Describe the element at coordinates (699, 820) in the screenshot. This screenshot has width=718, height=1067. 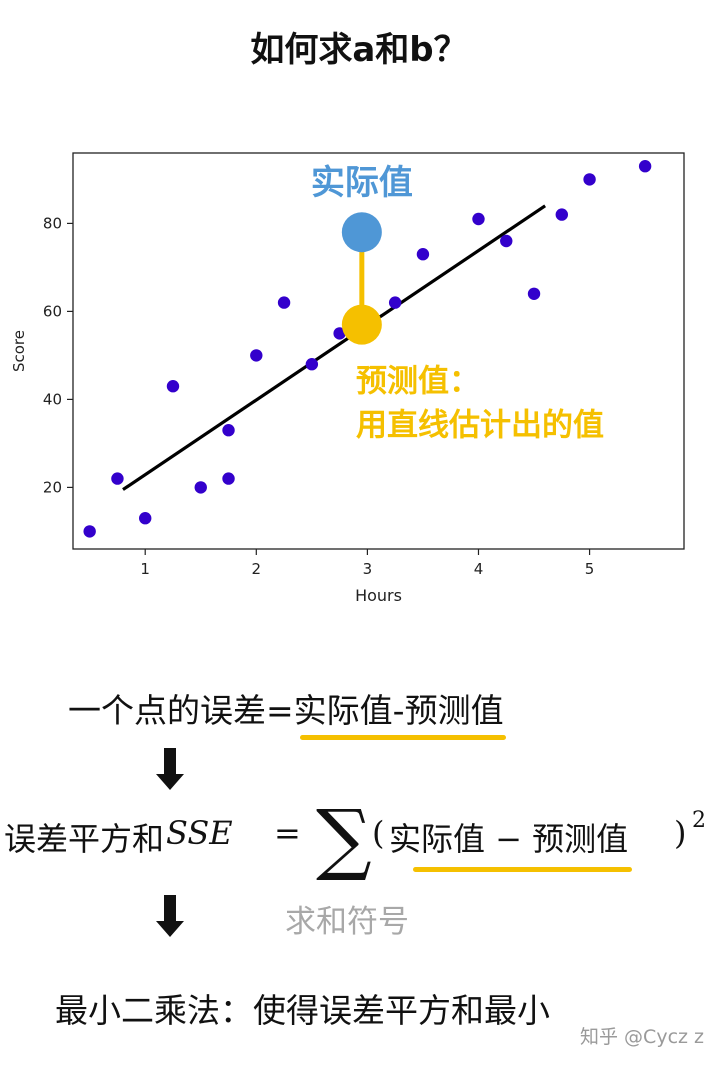
I see `sse-exponent: 2` at that location.